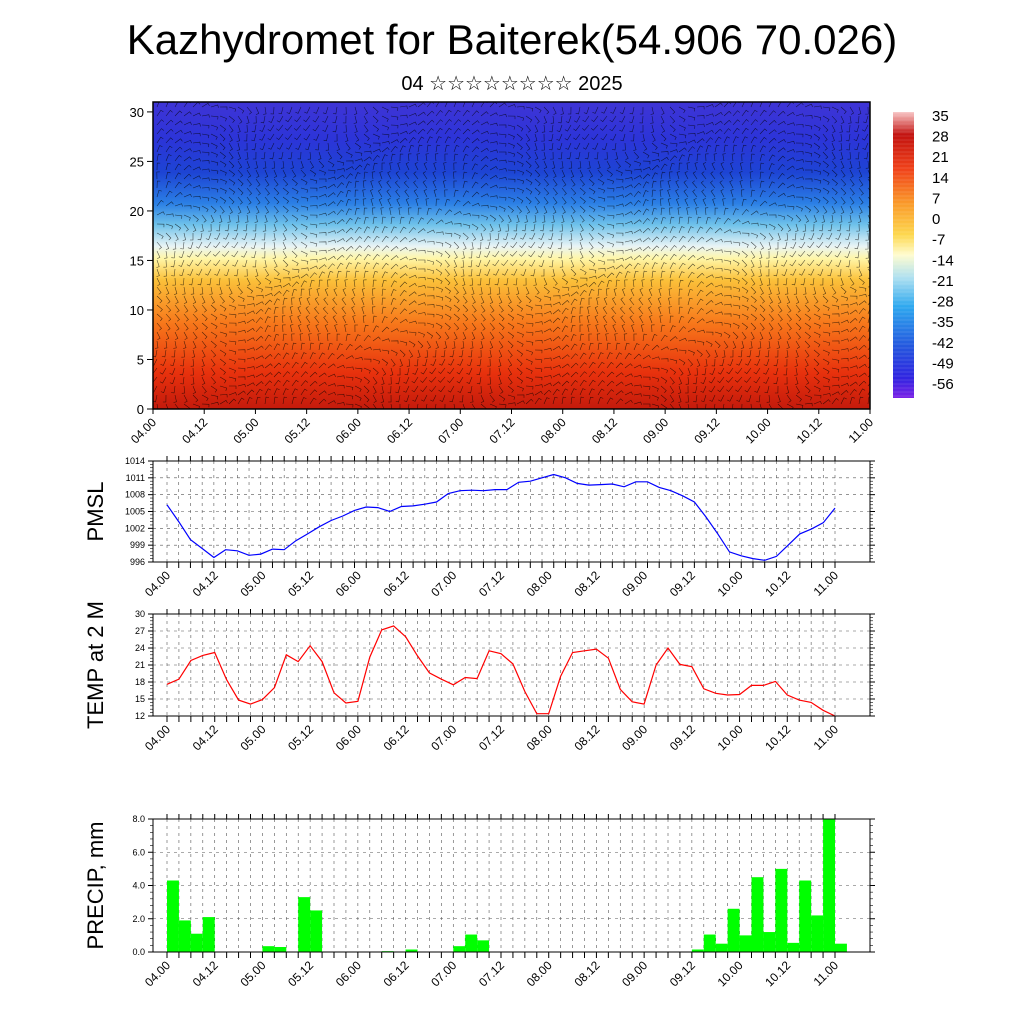  What do you see at coordinates (396, 737) in the screenshot?
I see `x-tick-label: 06.12` at bounding box center [396, 737].